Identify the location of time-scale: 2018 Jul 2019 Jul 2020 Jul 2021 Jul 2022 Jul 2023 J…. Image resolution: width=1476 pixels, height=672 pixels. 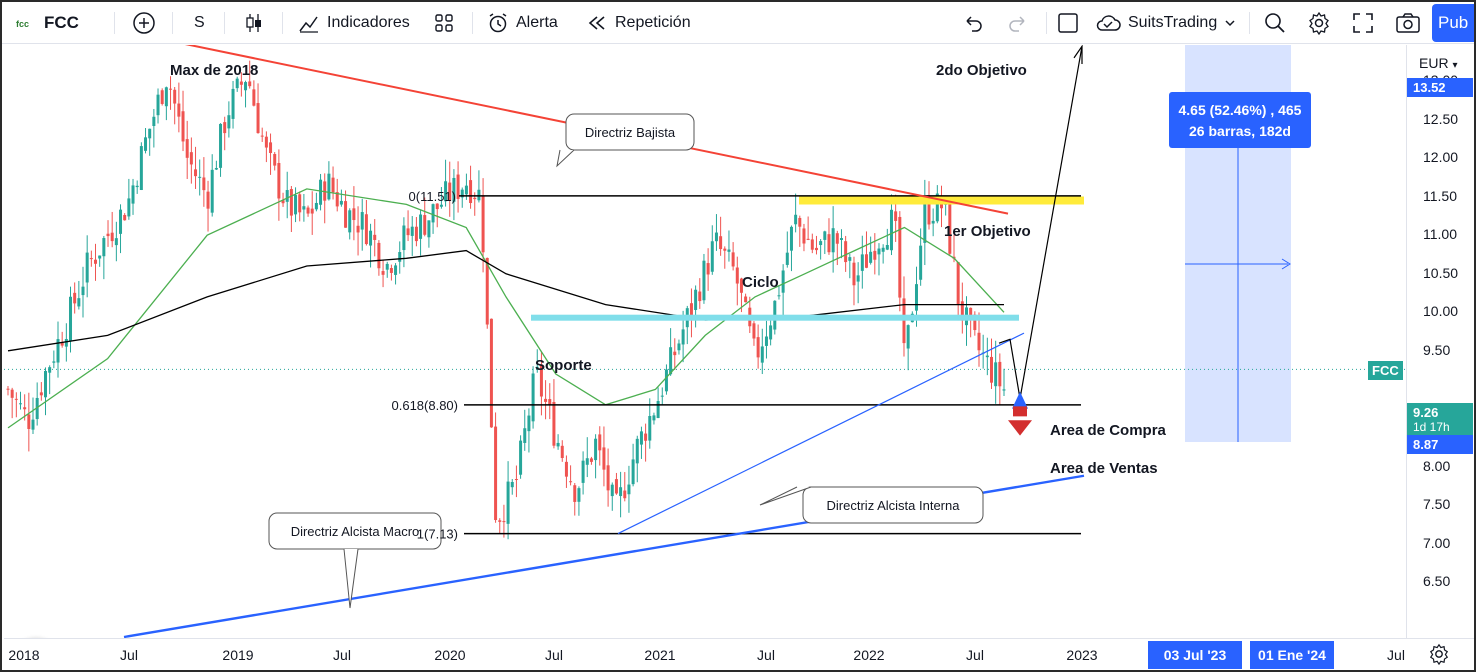
(739, 654).